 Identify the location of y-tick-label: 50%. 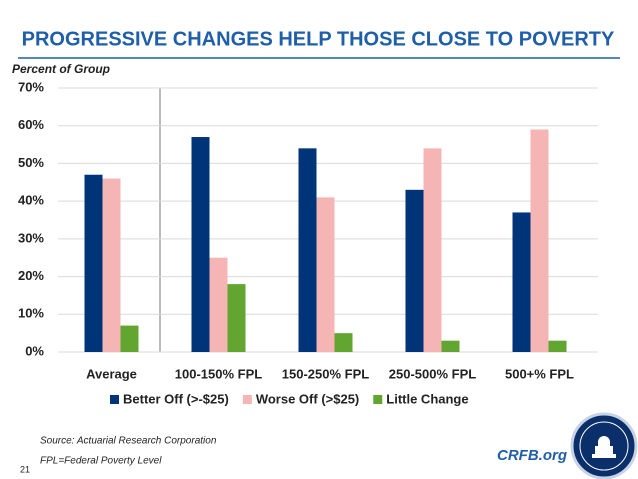
(31, 162).